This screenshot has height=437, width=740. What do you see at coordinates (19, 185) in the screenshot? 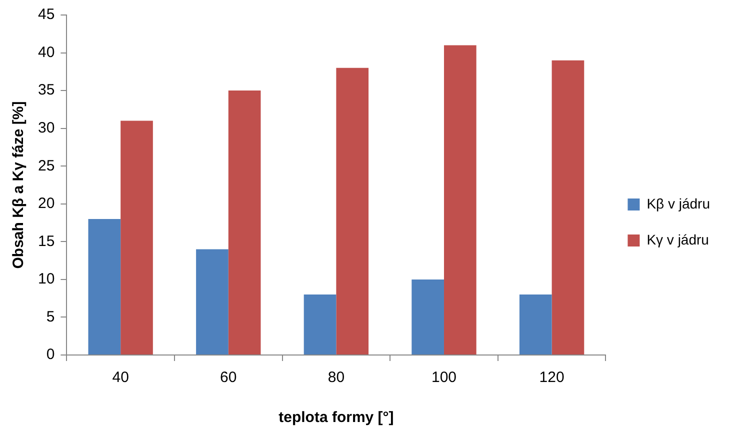
I see `y-axis-title: Obsah Kβ a Kγ fáze [%]` at bounding box center [19, 185].